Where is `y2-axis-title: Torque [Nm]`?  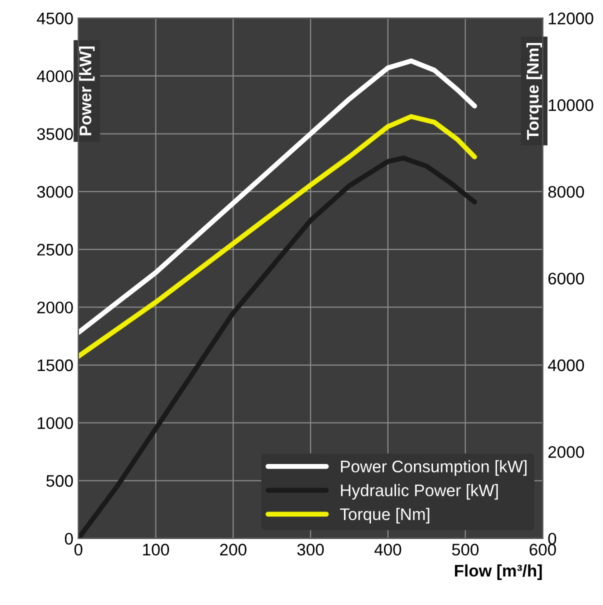
y2-axis-title: Torque [Nm] is located at coordinates (534, 91).